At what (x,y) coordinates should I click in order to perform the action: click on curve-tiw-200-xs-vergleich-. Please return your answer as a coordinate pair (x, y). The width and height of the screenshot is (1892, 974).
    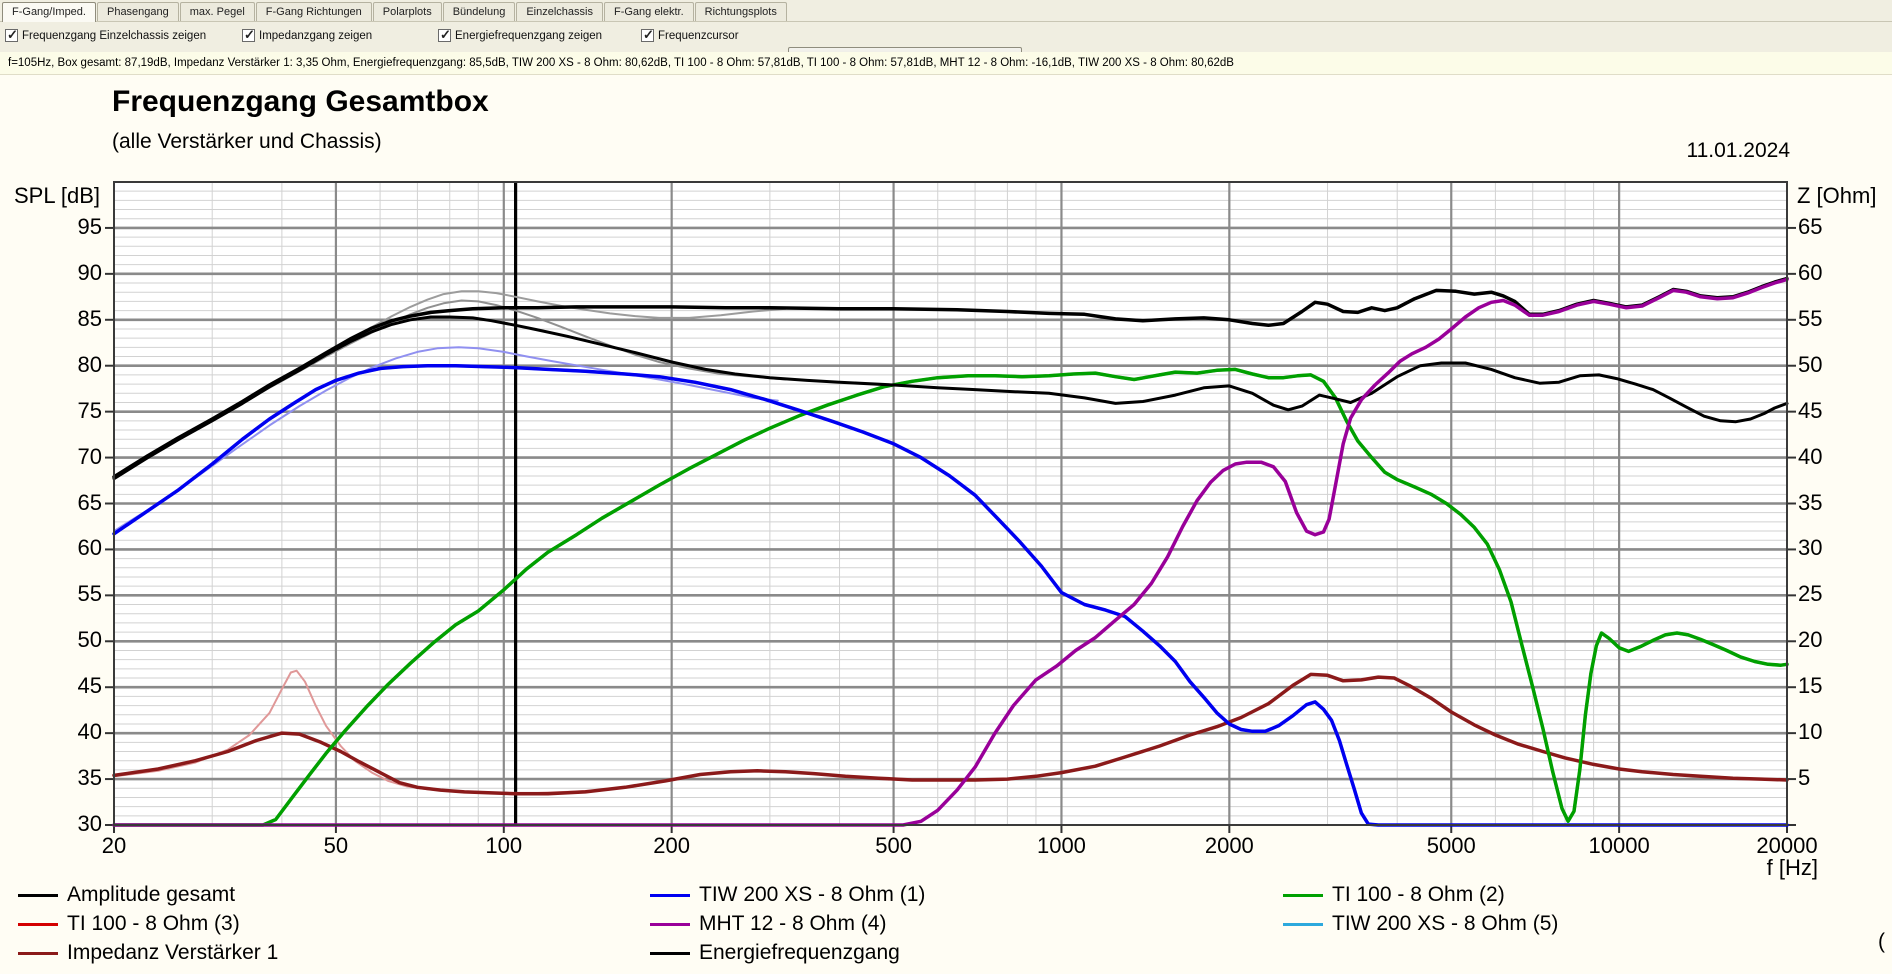
    Looking at the image, I should click on (446, 439).